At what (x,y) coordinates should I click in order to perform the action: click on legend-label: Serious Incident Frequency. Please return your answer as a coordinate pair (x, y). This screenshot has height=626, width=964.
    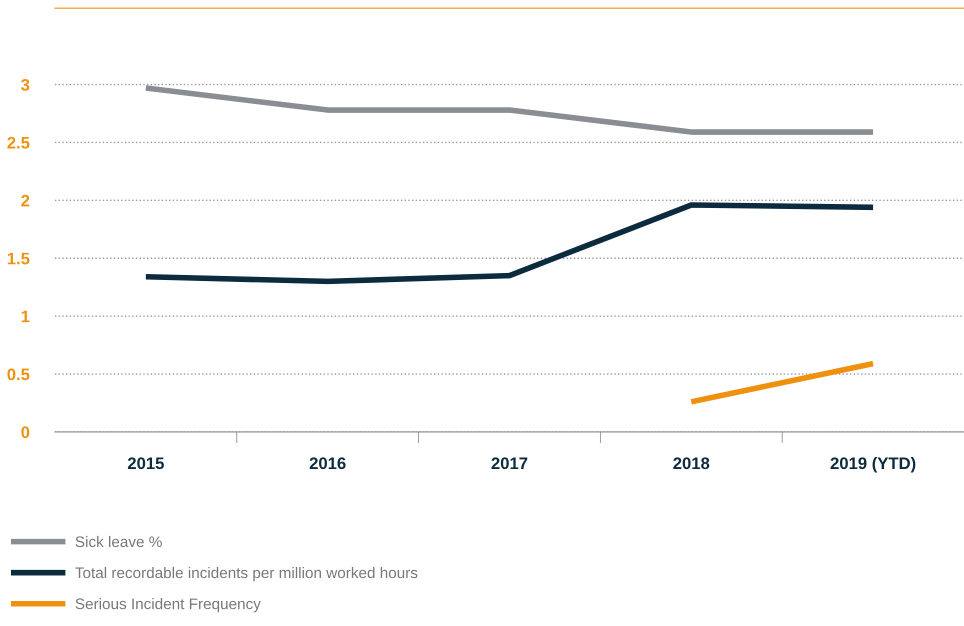
    Looking at the image, I should click on (168, 605).